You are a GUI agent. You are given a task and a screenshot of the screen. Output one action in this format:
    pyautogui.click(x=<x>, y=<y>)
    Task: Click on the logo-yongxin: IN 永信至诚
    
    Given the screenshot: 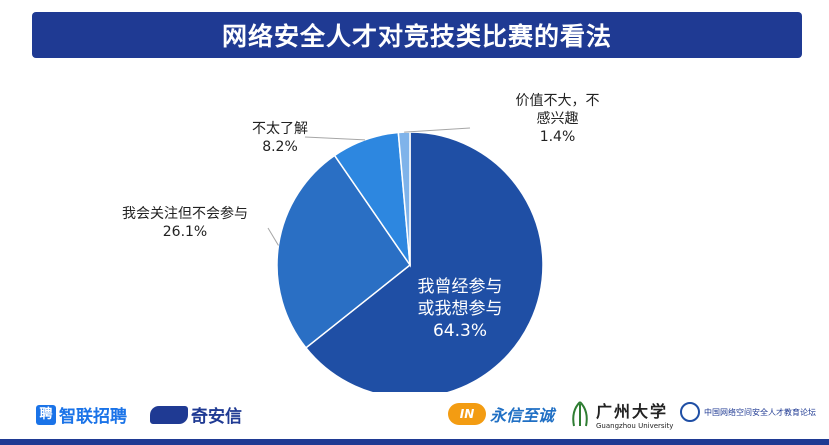 What is the action you would take?
    pyautogui.click(x=501, y=414)
    